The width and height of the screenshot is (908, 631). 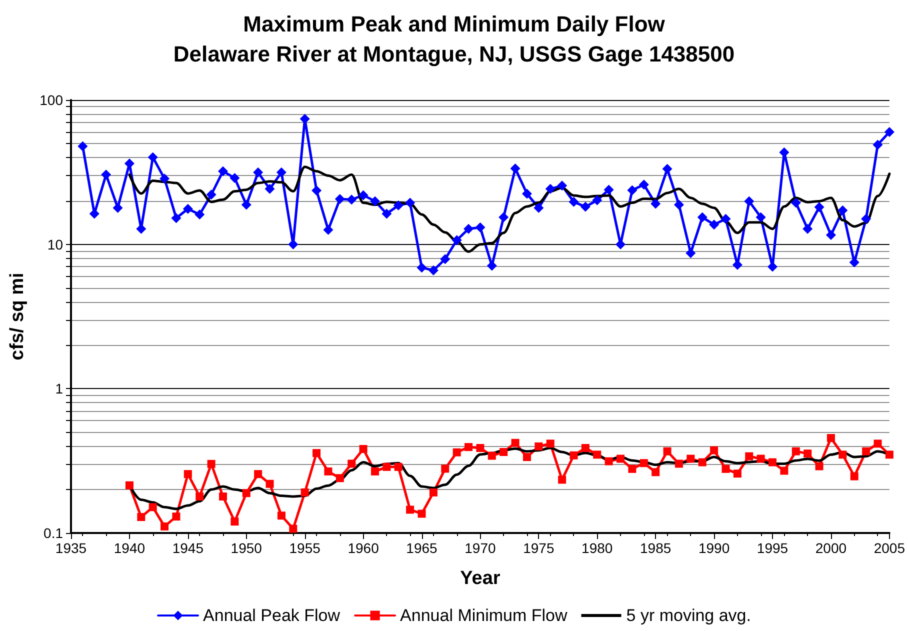 What do you see at coordinates (597, 548) in the screenshot?
I see `x-tick-label: 1980` at bounding box center [597, 548].